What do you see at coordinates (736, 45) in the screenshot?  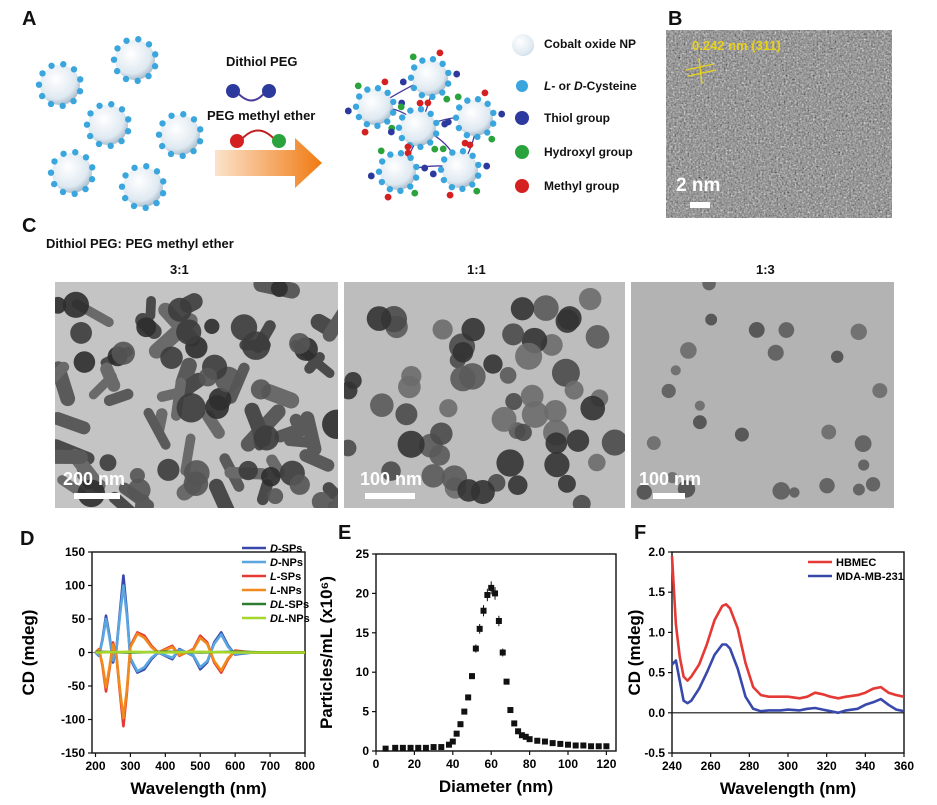 I see `lattice-spacing-label: 0.242 nm (311)` at bounding box center [736, 45].